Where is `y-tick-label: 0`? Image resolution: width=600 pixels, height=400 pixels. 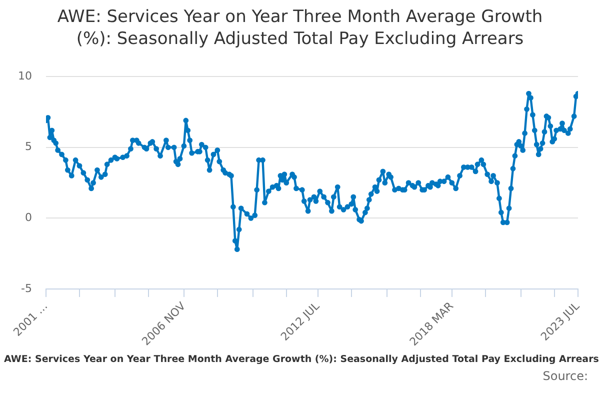 y-tick-label: 0 is located at coordinates (28, 217).